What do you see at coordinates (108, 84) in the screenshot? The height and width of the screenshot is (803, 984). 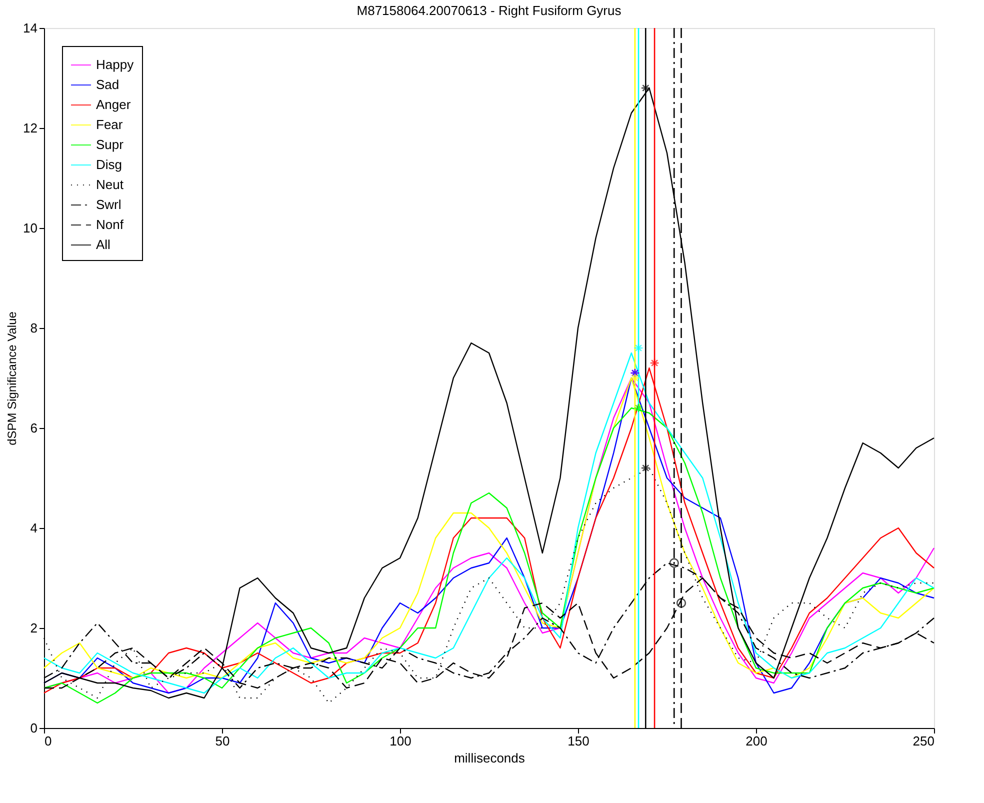 I see `legend-label: Sad` at bounding box center [108, 84].